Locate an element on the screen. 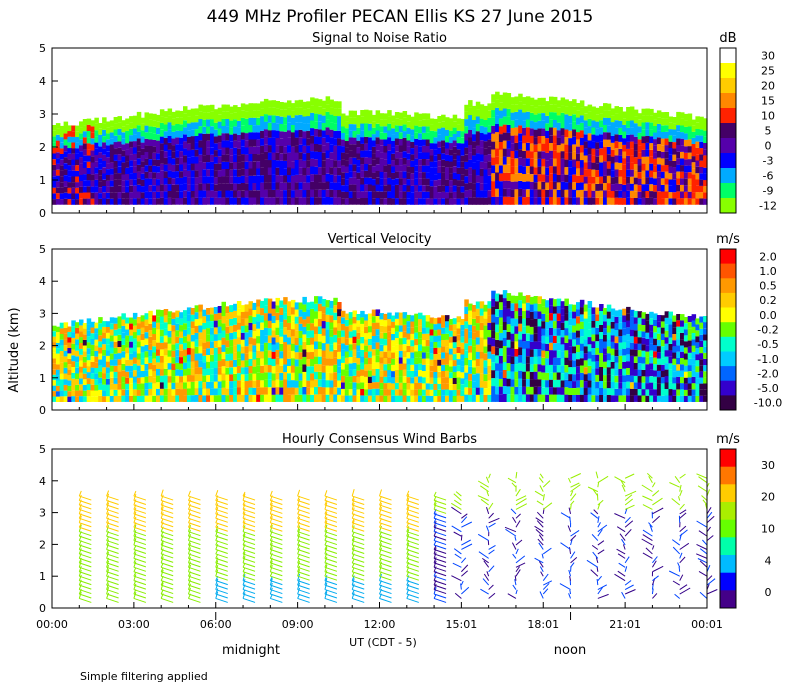 The height and width of the screenshot is (700, 800). wind-barb is located at coordinates (108, 542).